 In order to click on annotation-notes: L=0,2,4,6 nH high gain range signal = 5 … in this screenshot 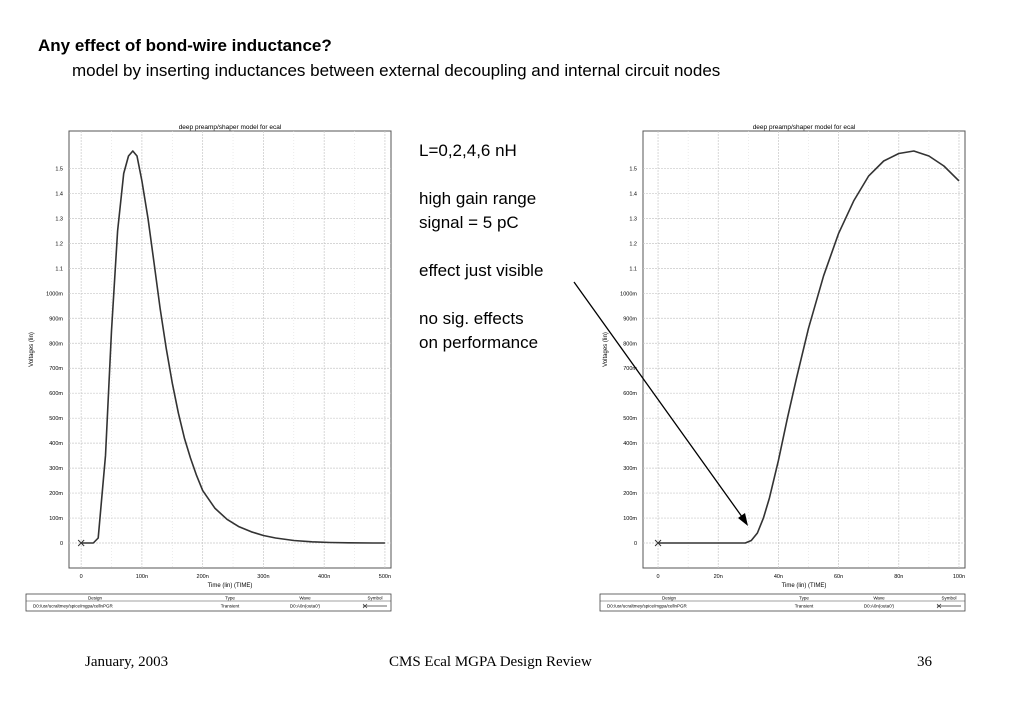, I will do `click(481, 247)`.